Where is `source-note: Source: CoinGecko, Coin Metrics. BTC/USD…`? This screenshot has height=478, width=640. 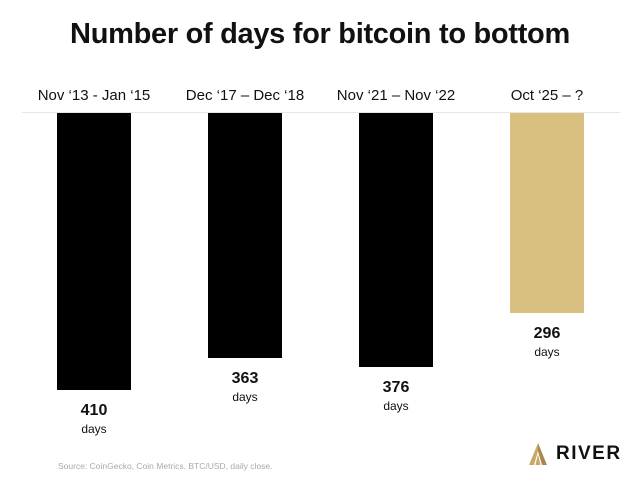
source-note: Source: CoinGecko, Coin Metrics. BTC/USD… is located at coordinates (165, 466).